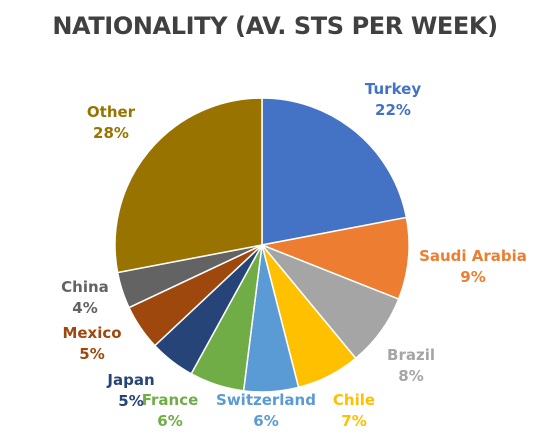 This screenshot has height=442, width=550. I want to click on category-label-france: France, so click(170, 400).